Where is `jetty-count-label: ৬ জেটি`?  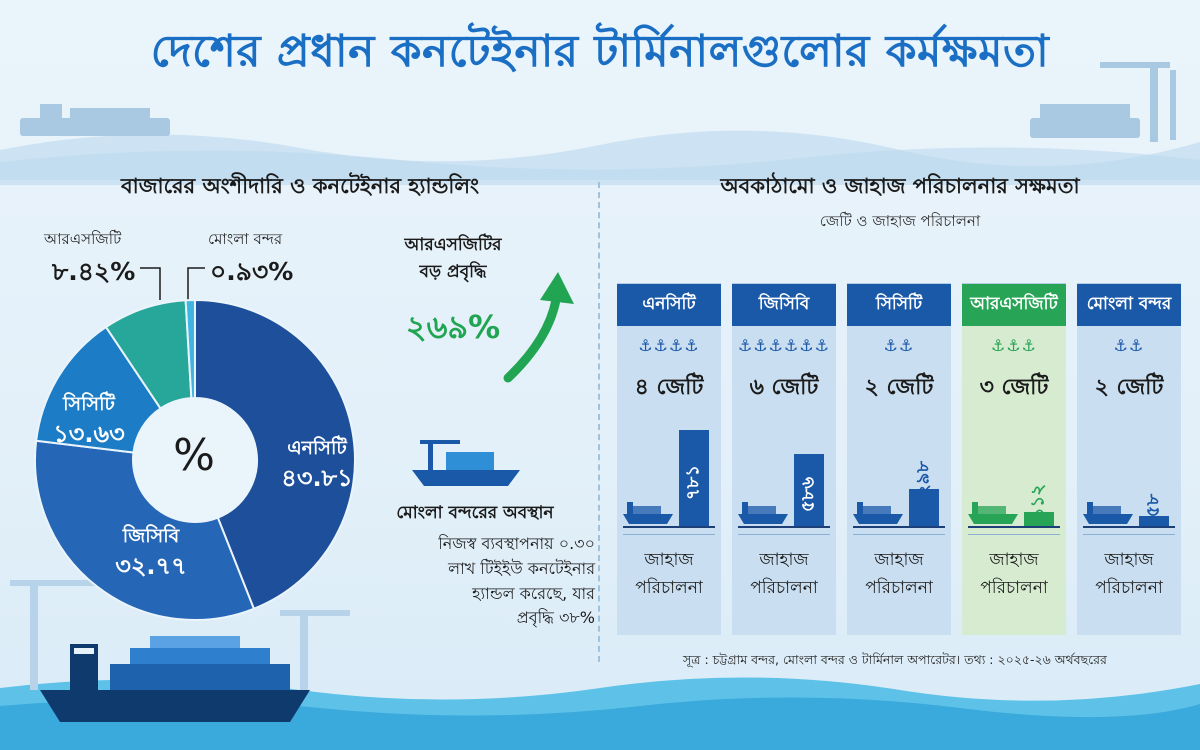 jetty-count-label: ৬ জেটি is located at coordinates (784, 387).